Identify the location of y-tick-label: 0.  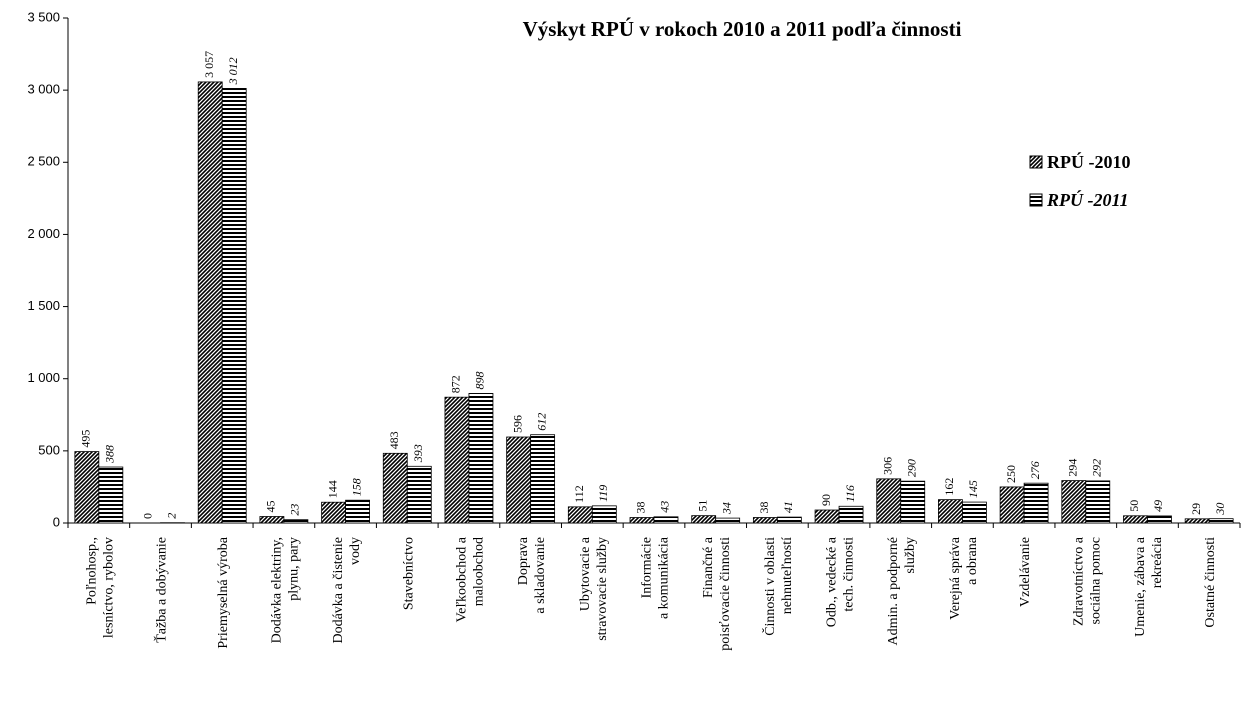
(56, 521).